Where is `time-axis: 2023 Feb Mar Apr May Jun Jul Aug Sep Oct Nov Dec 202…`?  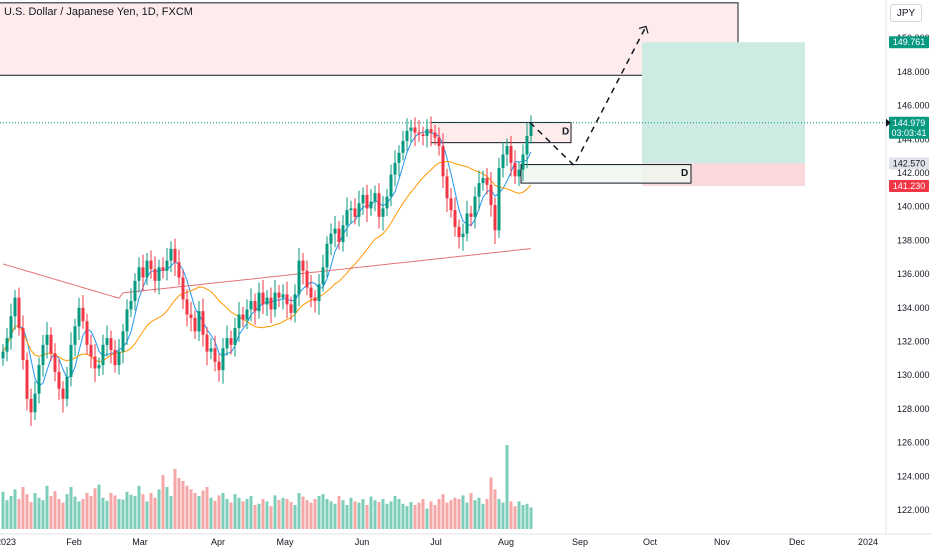 time-axis: 2023 Feb Mar Apr May Jun Jul Aug Sep Oct Nov Dec 202… is located at coordinates (466, 540).